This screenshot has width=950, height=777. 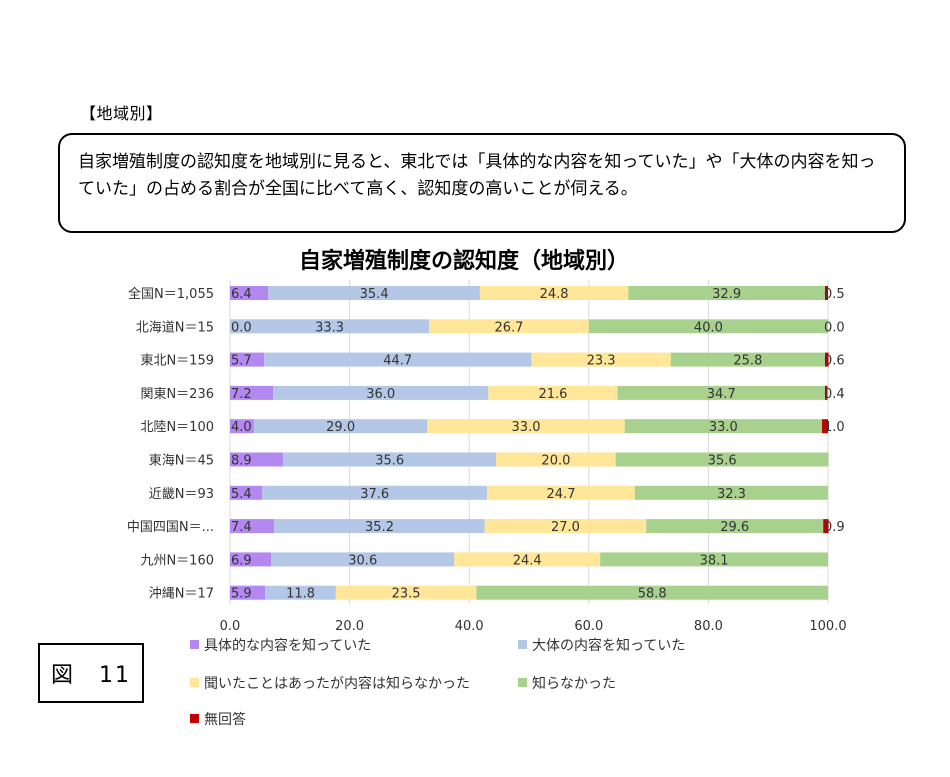 What do you see at coordinates (241, 361) in the screenshot?
I see `data-label: 5.7` at bounding box center [241, 361].